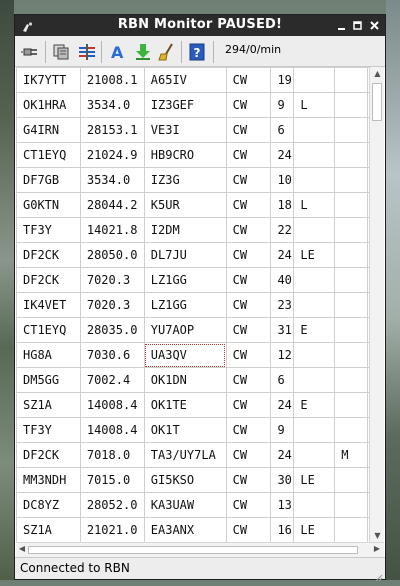 Image resolution: width=400 pixels, height=586 pixels. What do you see at coordinates (112, 155) in the screenshot?
I see `frequency-cell: 21024.9` at bounding box center [112, 155].